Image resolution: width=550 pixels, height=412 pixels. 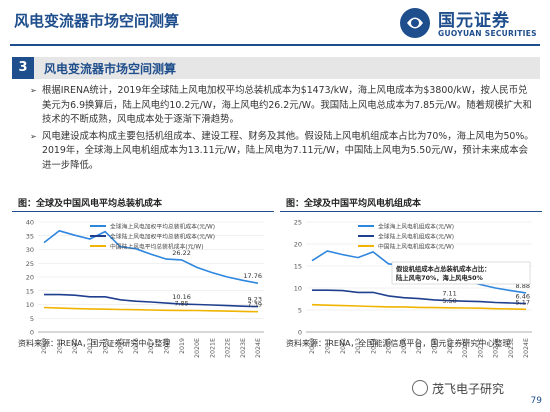 What do you see at coordinates (398, 343) in the screenshot?
I see `source-note-right: 资料来源：IRENA，全国能源信息平台，国元证券研究中心整理` at bounding box center [398, 343].